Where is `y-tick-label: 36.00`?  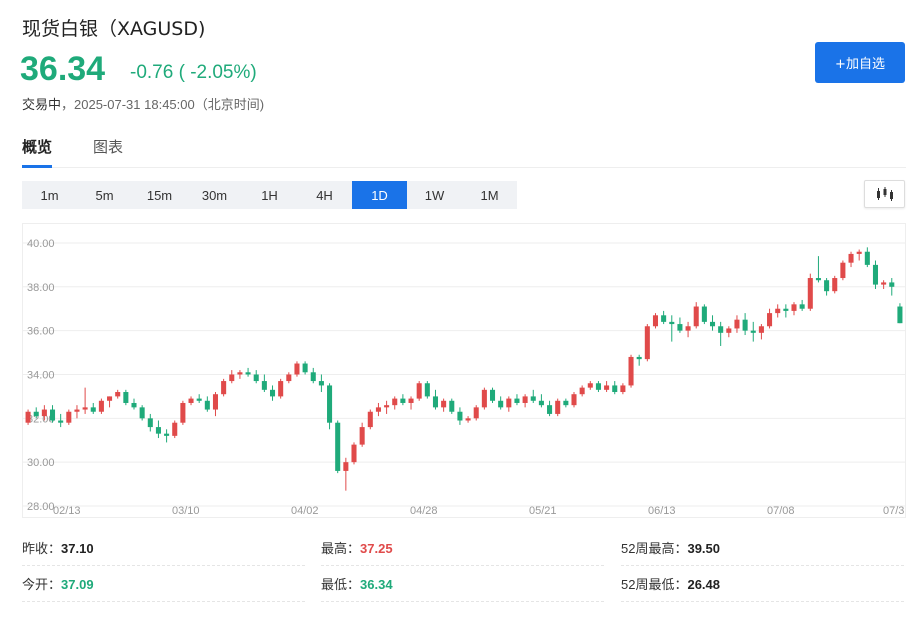 y-tick-label: 36.00 is located at coordinates (41, 332).